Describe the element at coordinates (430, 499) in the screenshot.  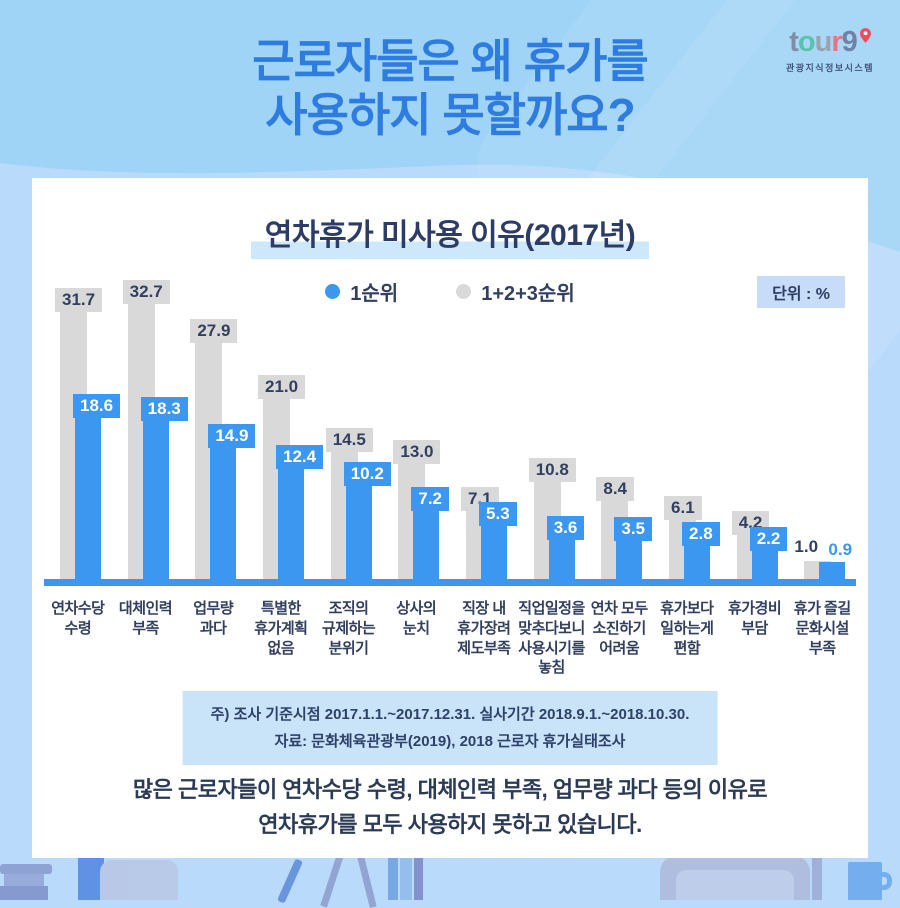
I see `value-label-rank1: 7.2` at that location.